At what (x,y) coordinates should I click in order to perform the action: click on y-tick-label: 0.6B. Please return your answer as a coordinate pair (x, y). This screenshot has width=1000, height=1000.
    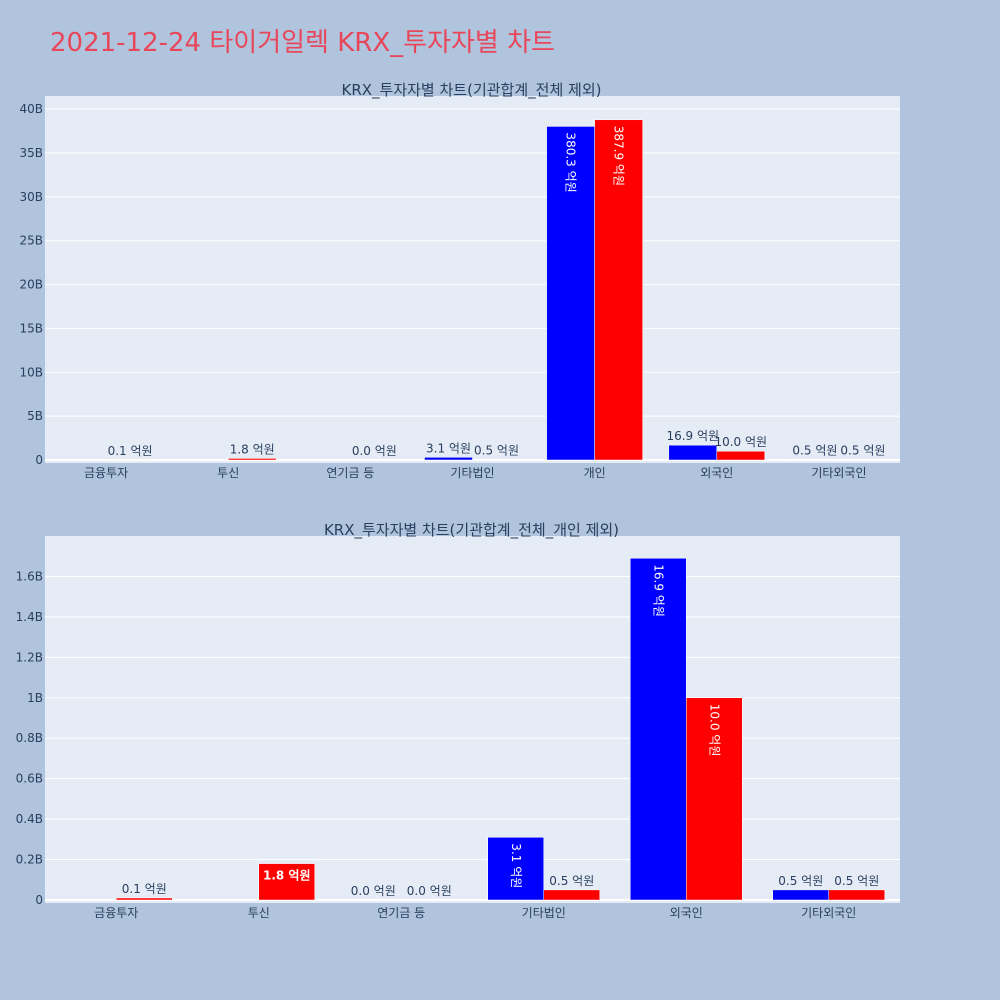
    Looking at the image, I should click on (29, 779).